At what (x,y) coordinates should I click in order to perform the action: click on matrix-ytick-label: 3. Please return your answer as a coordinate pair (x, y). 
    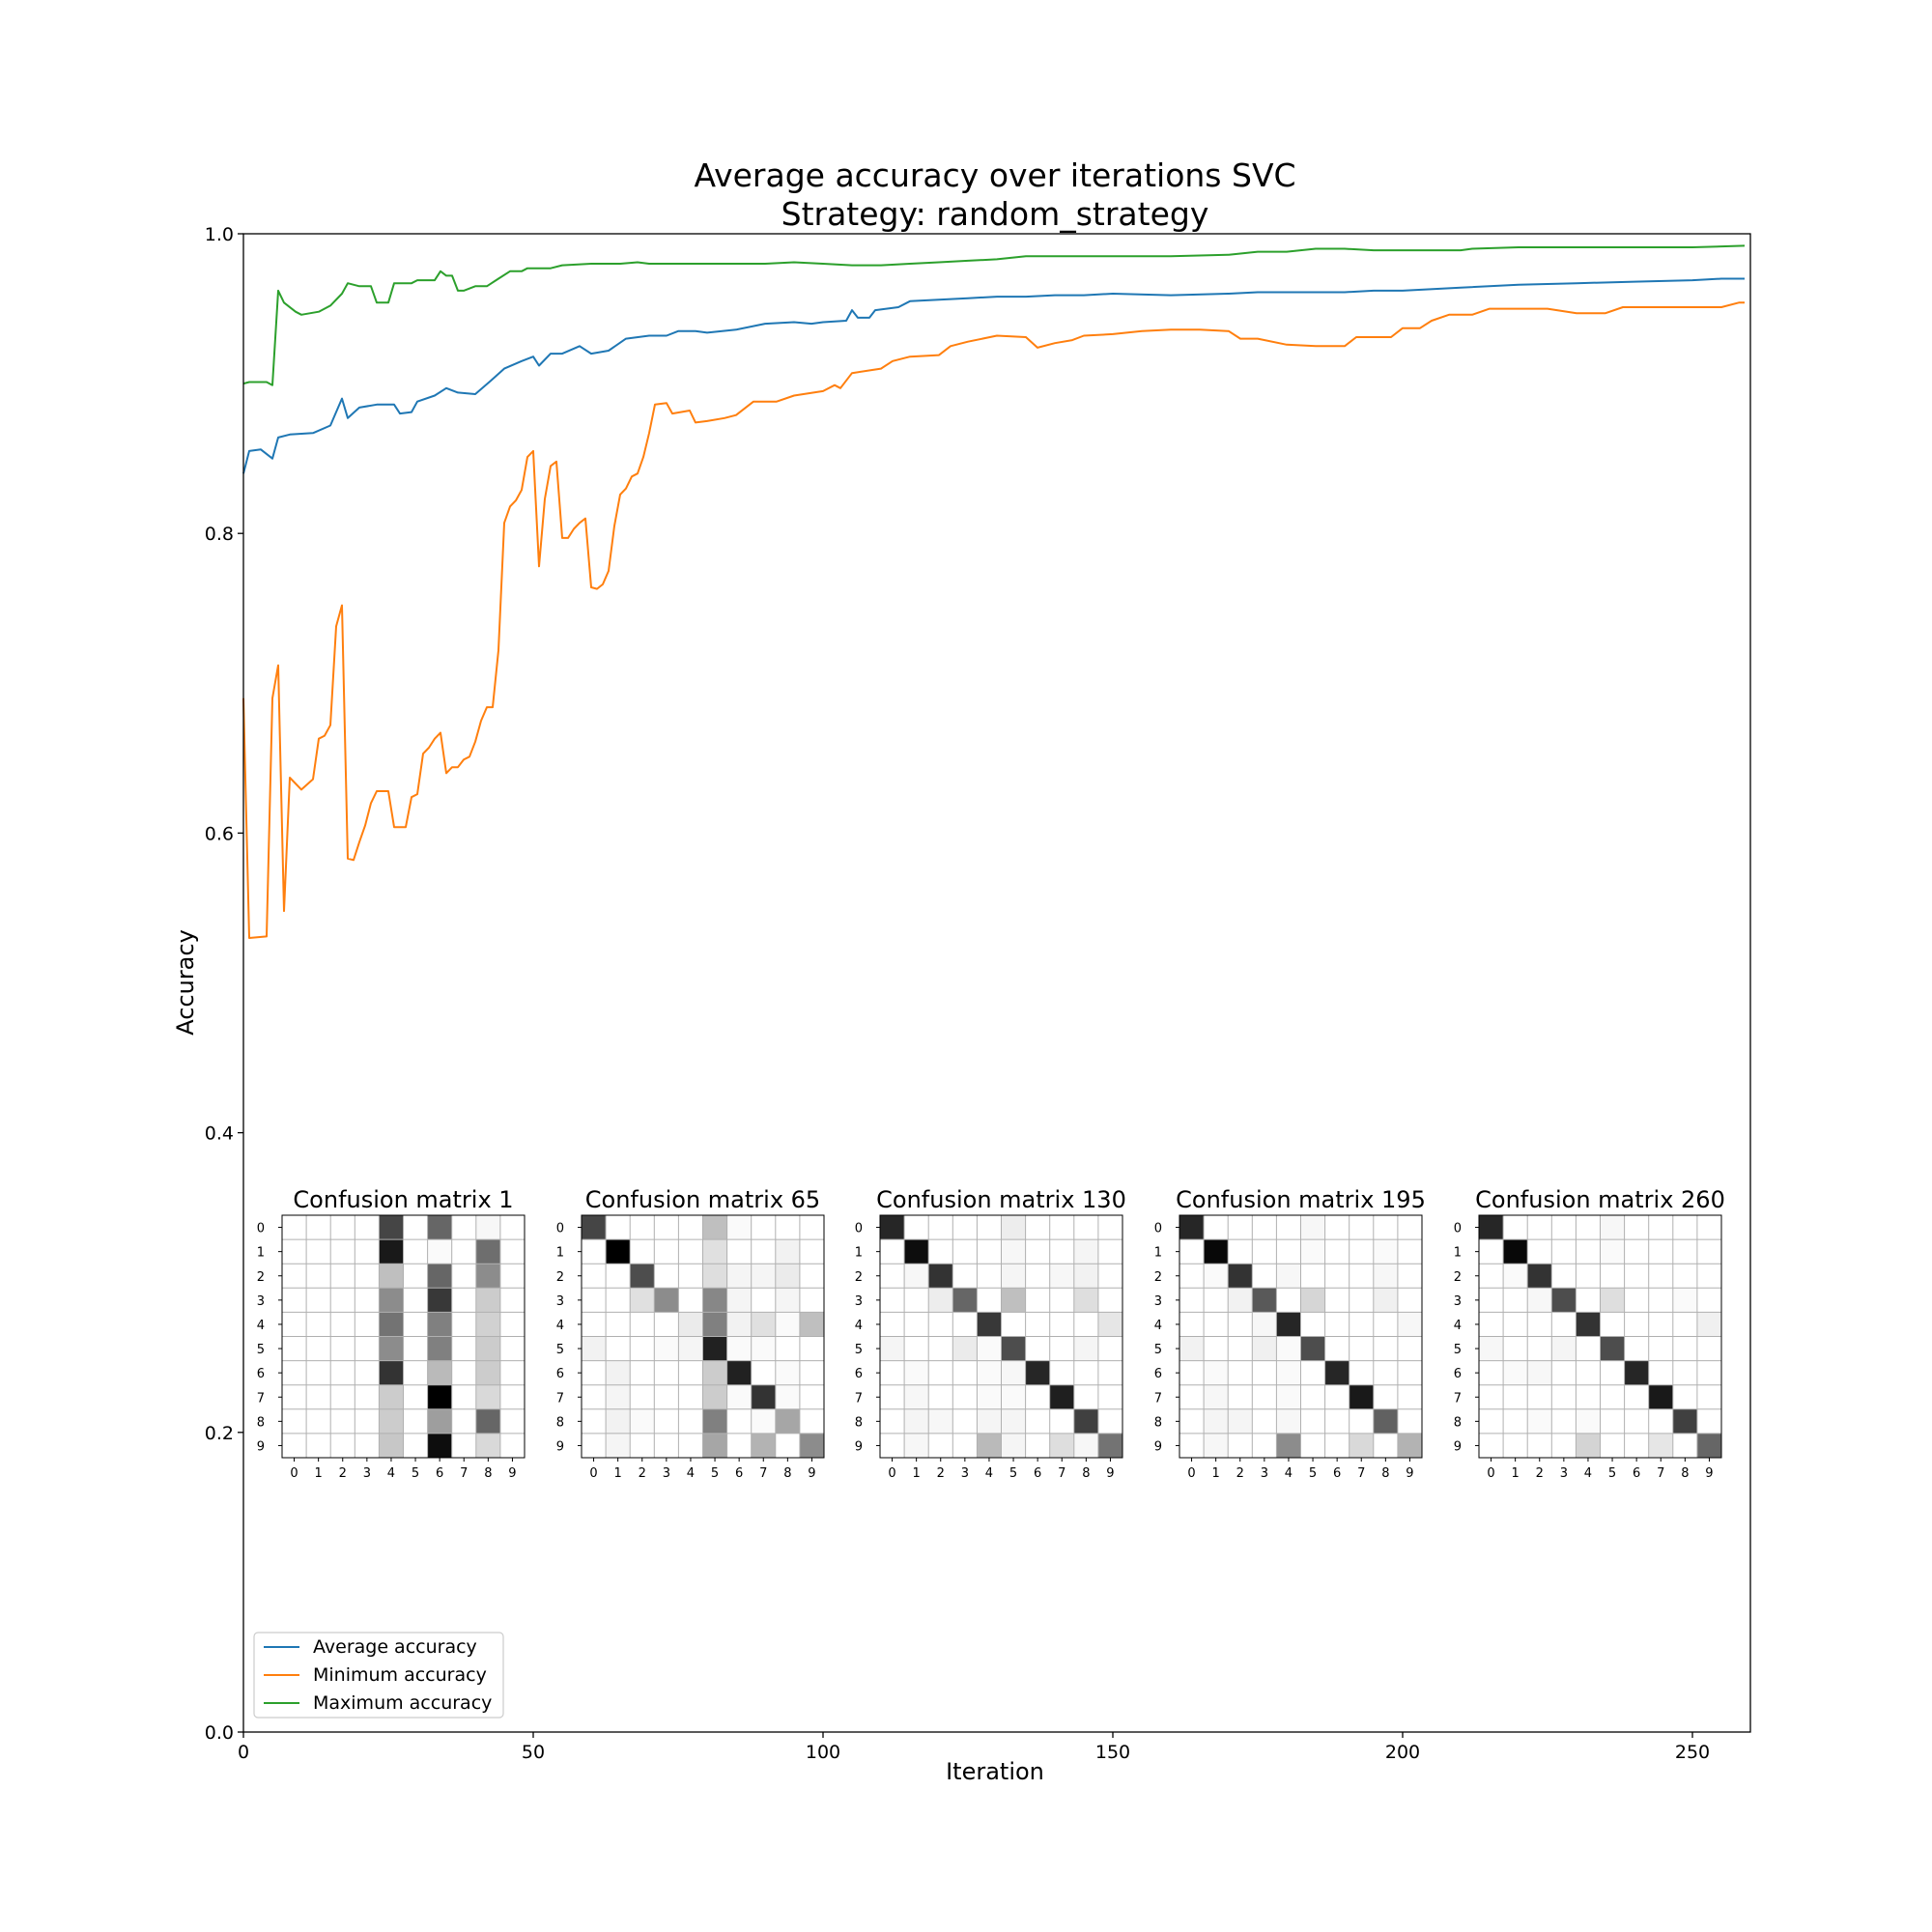
    Looking at the image, I should click on (859, 1301).